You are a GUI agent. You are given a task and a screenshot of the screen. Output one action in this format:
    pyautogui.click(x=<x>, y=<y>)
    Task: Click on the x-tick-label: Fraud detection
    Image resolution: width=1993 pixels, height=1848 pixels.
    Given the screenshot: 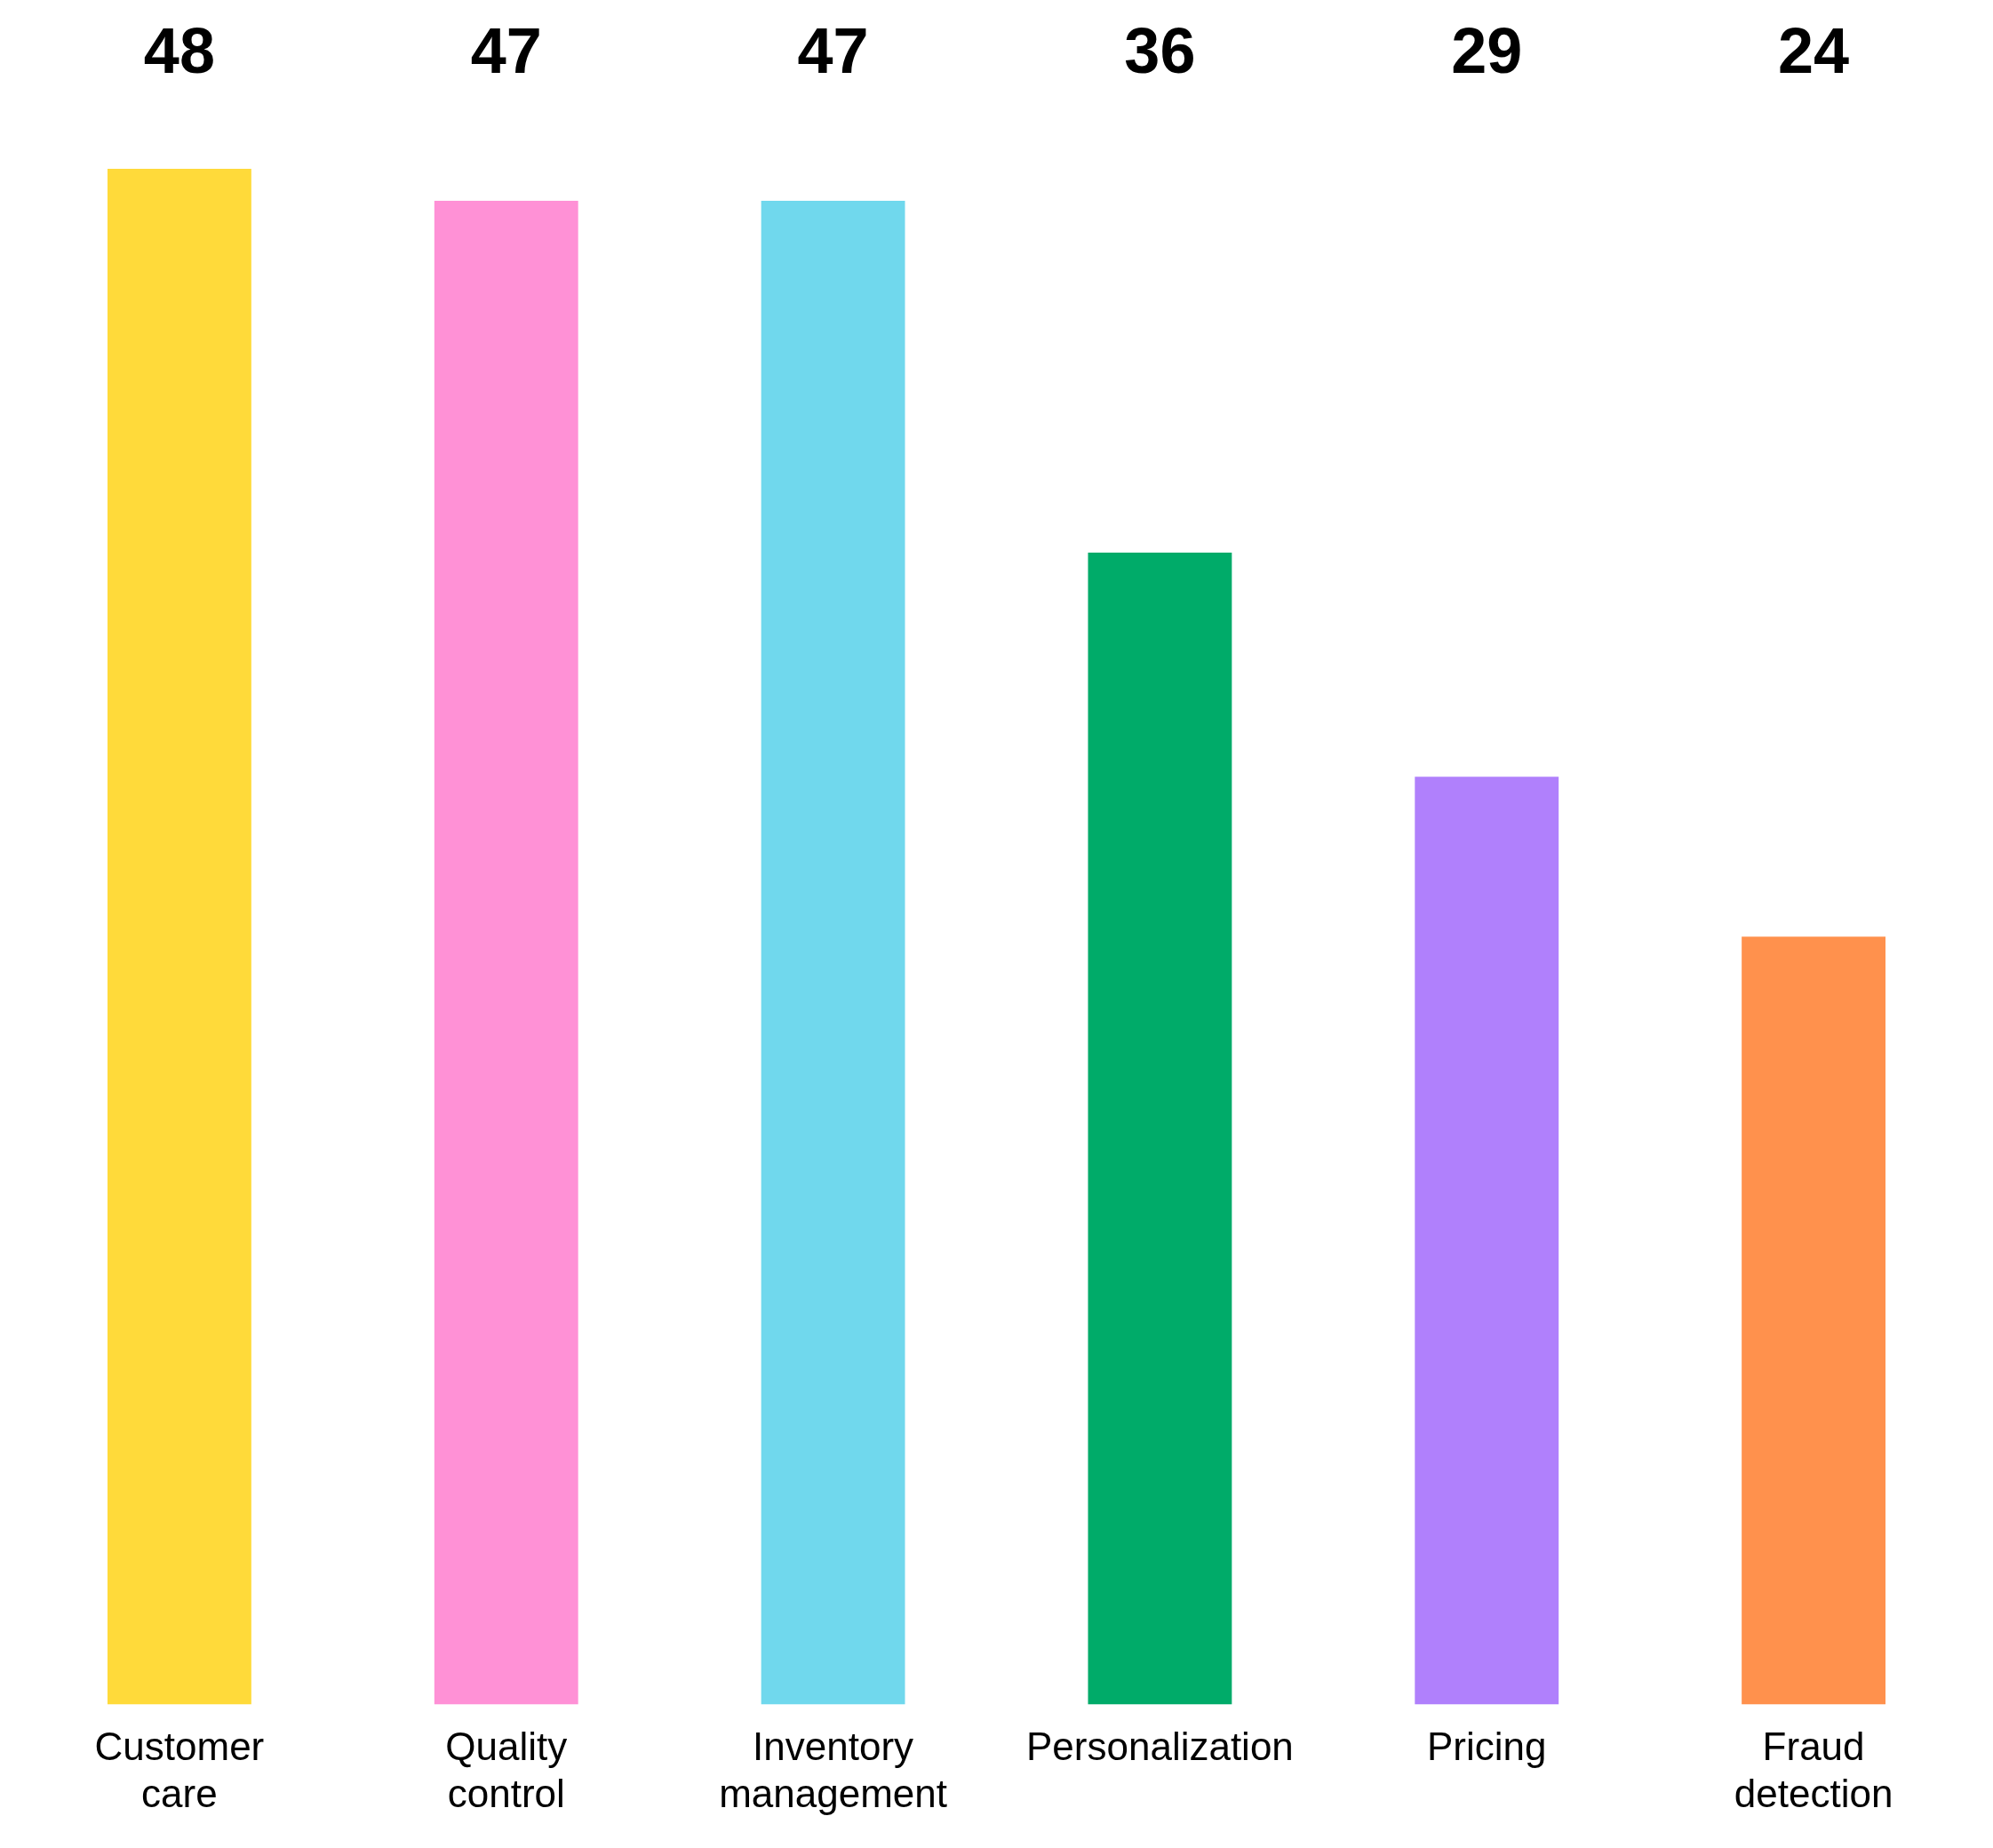 What is the action you would take?
    pyautogui.click(x=1814, y=1769)
    